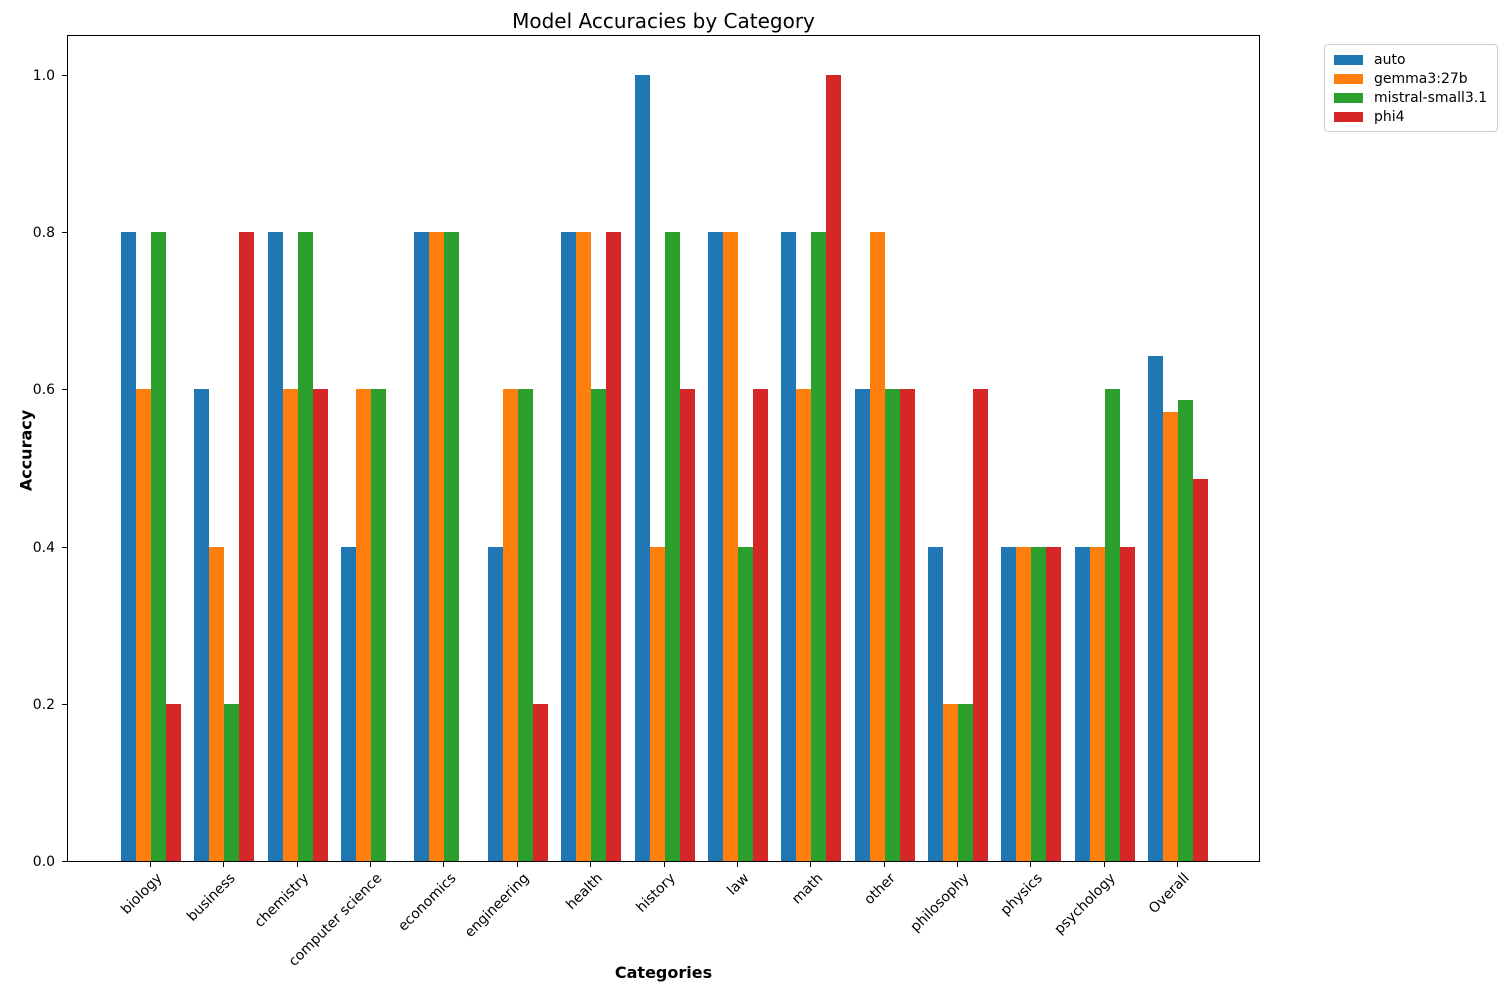 The image size is (1500, 1000). I want to click on x-tick-label: psychology, so click(1085, 904).